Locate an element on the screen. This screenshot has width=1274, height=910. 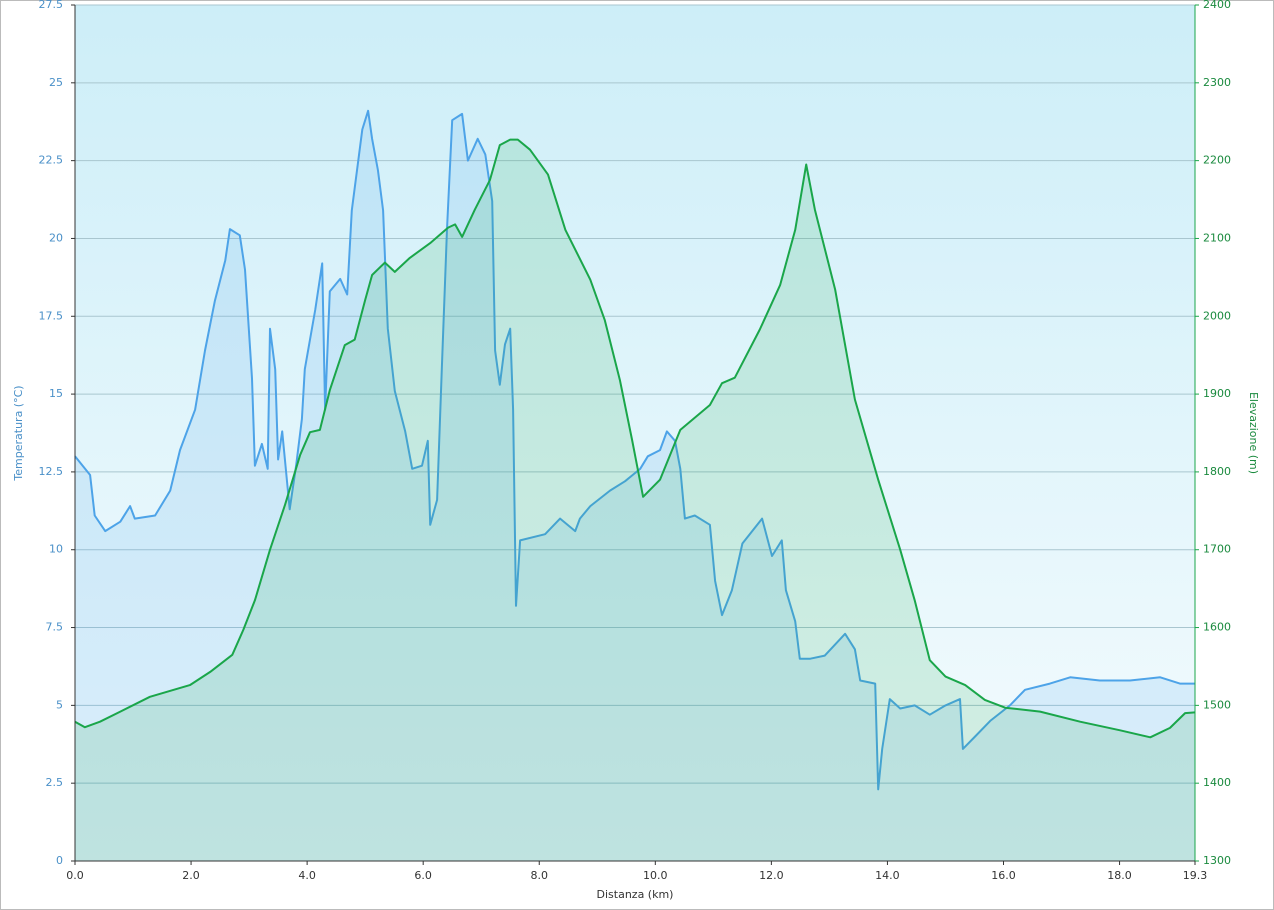
x-tick-label: 4.0 is located at coordinates (307, 875).